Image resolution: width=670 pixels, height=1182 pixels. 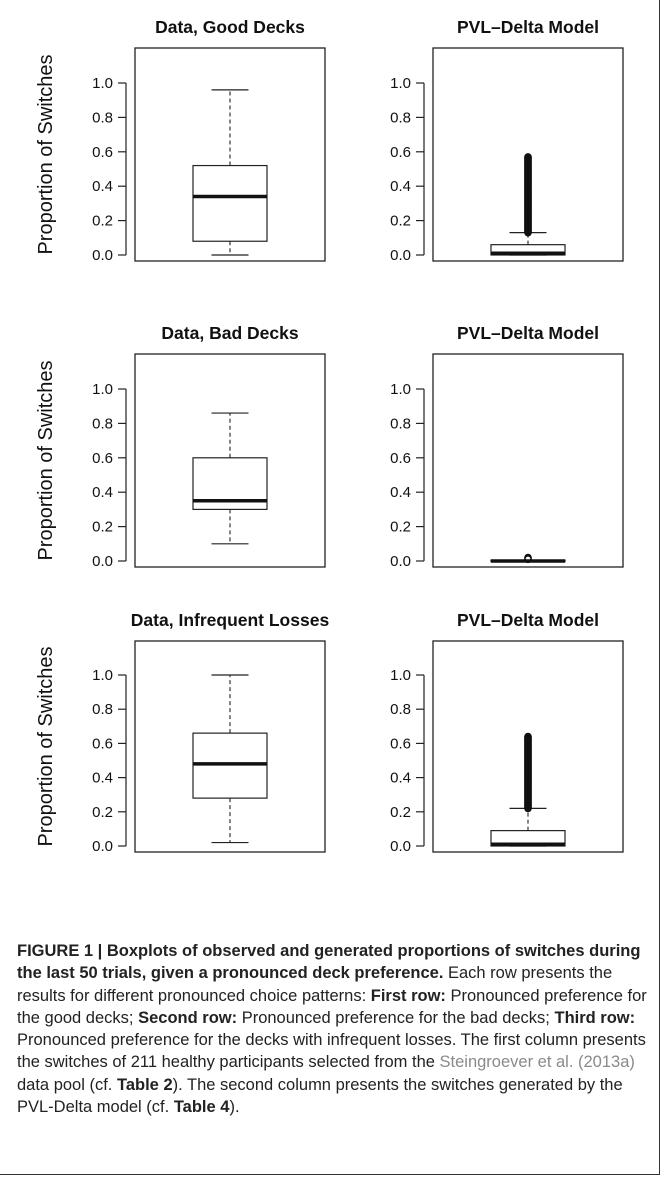 What do you see at coordinates (230, 154) in the screenshot?
I see `chart1-plot-frame` at bounding box center [230, 154].